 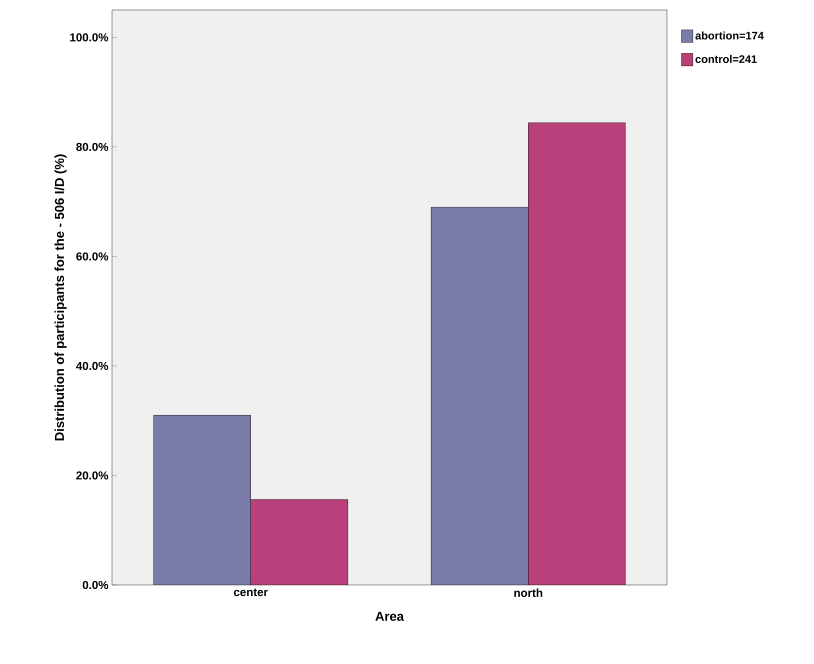 I want to click on y-axis-title: Distribution of participants for the - 506 I/D (%), so click(x=60, y=297).